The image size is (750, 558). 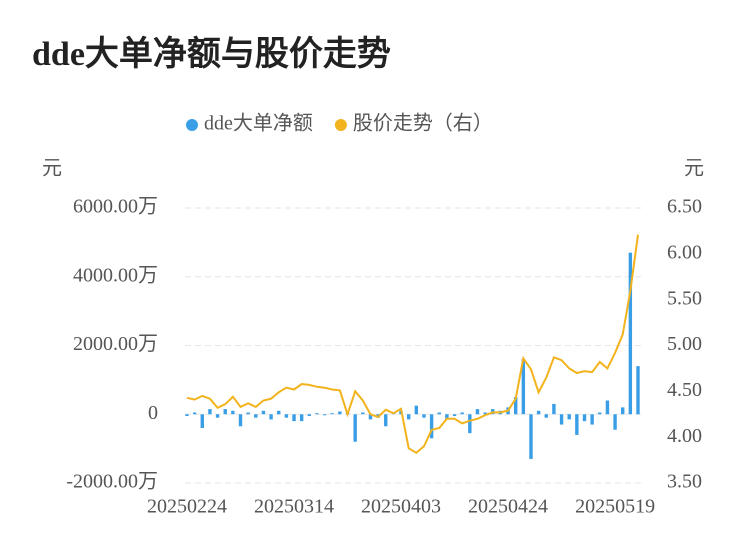 I want to click on chart-title: dde大单净额与股价走势, so click(x=211, y=54).